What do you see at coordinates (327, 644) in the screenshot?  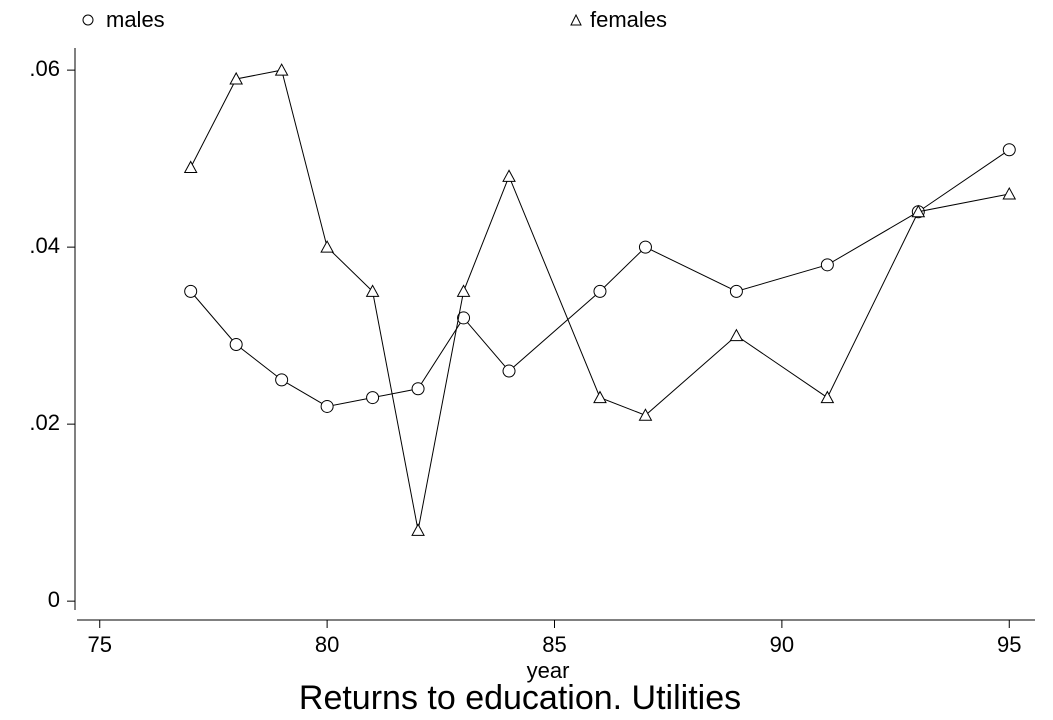 I see `x-tick-label: 80` at bounding box center [327, 644].